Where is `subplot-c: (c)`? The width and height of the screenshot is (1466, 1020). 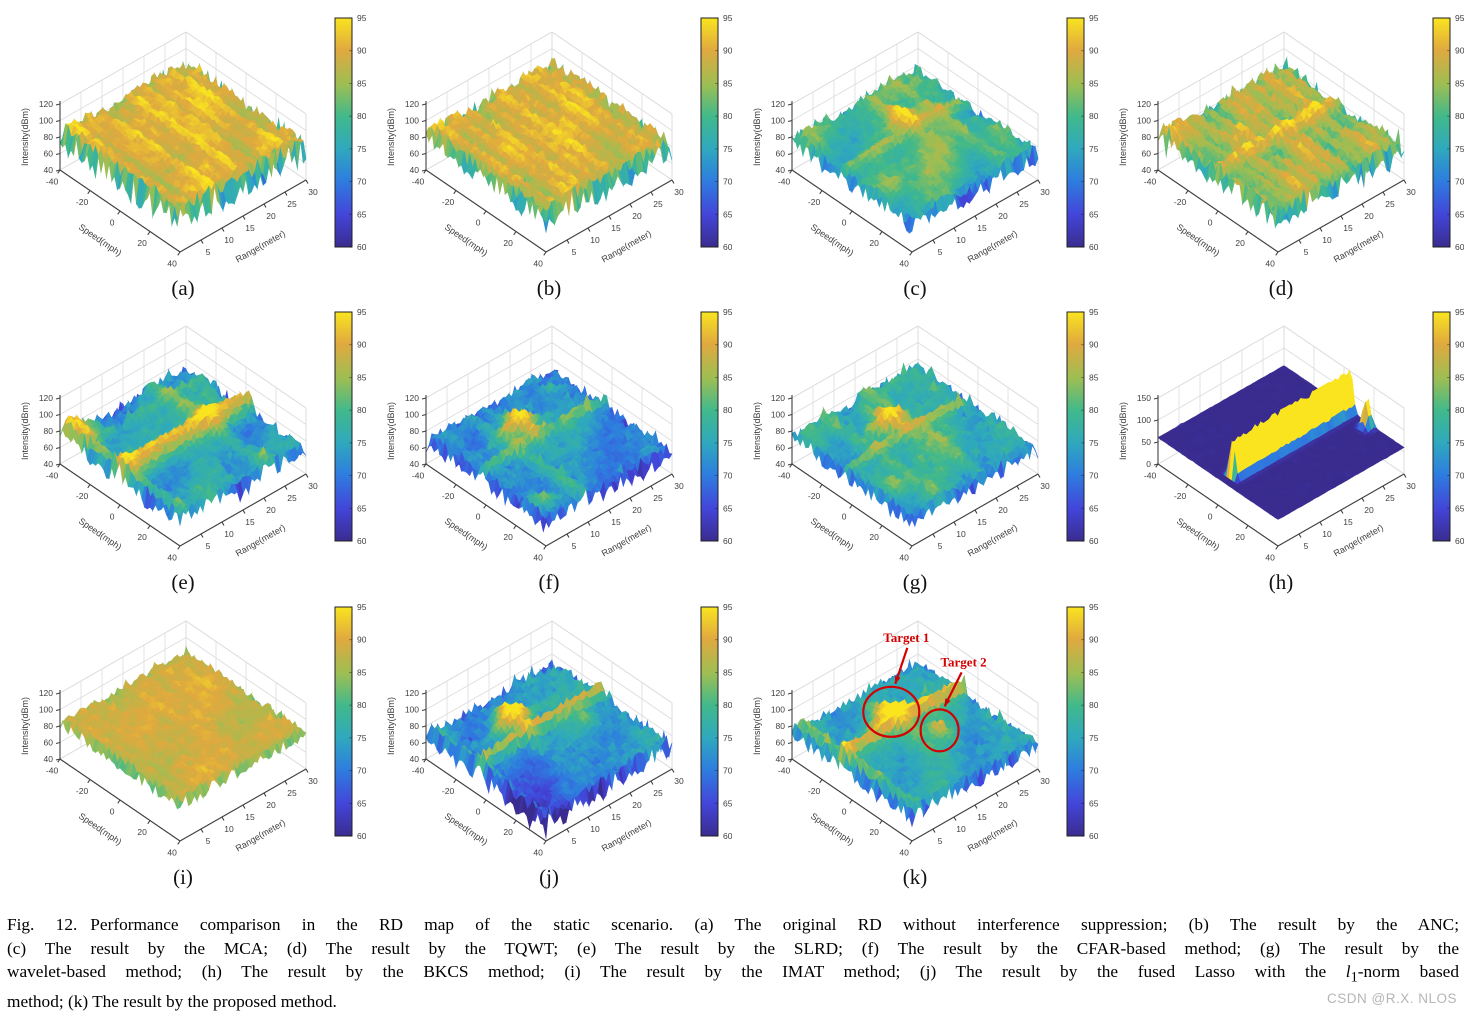 subplot-c: (c) is located at coordinates (915, 154).